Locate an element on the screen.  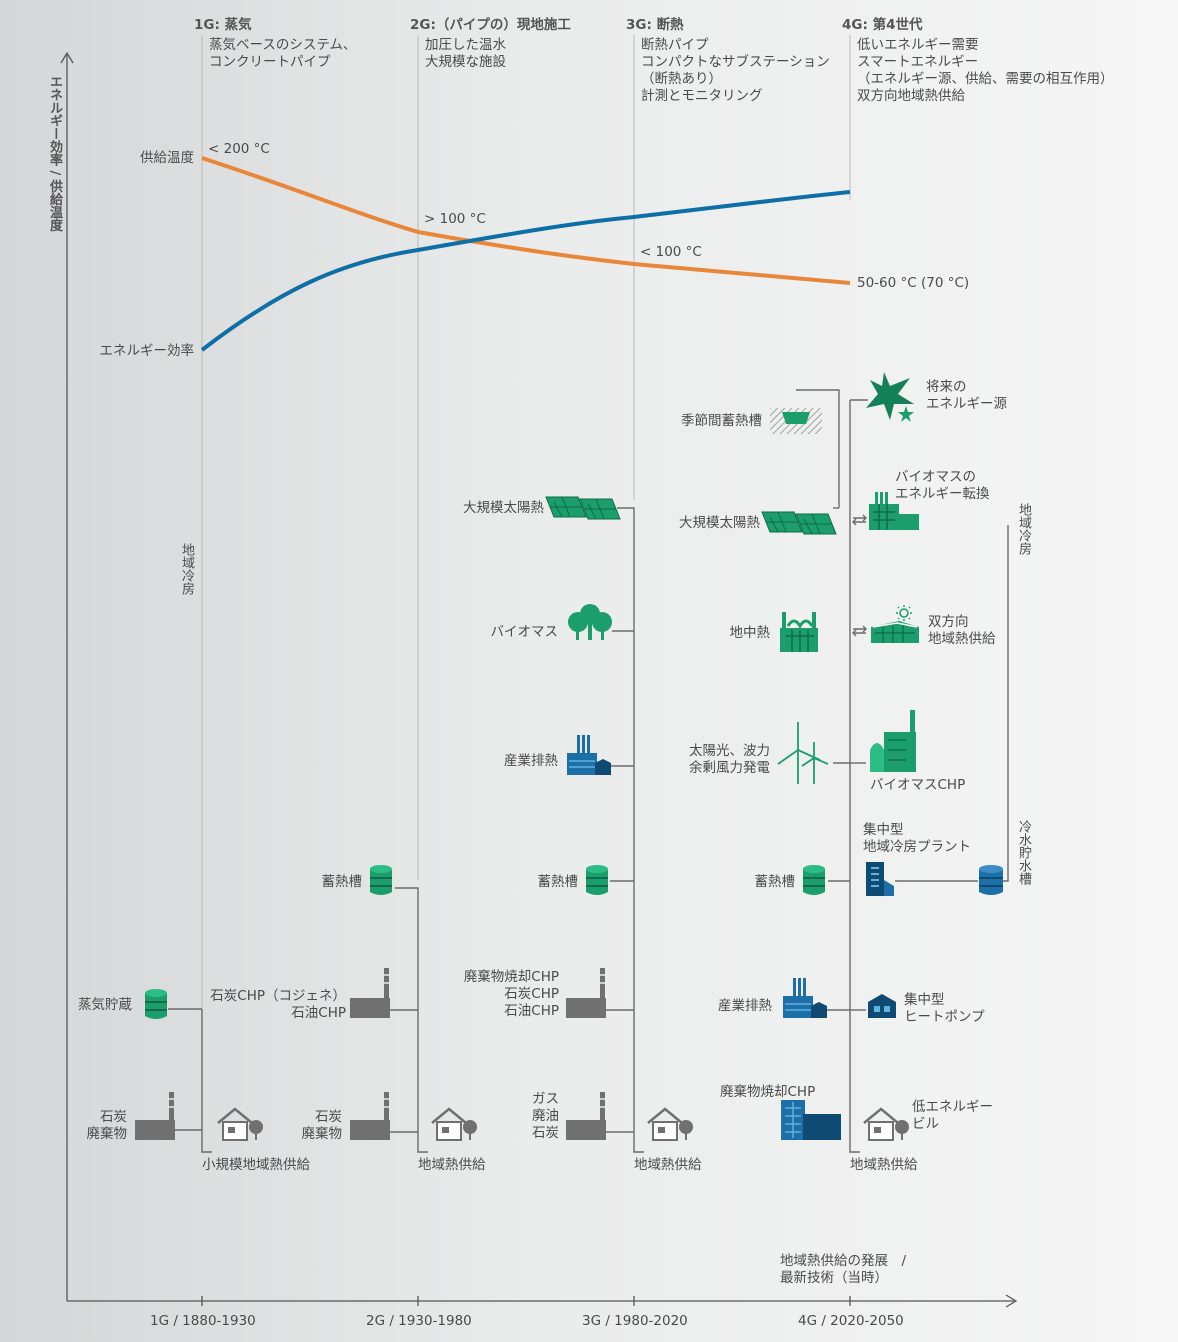
g4-biomass-arrow is located at coordinates (859, 520).